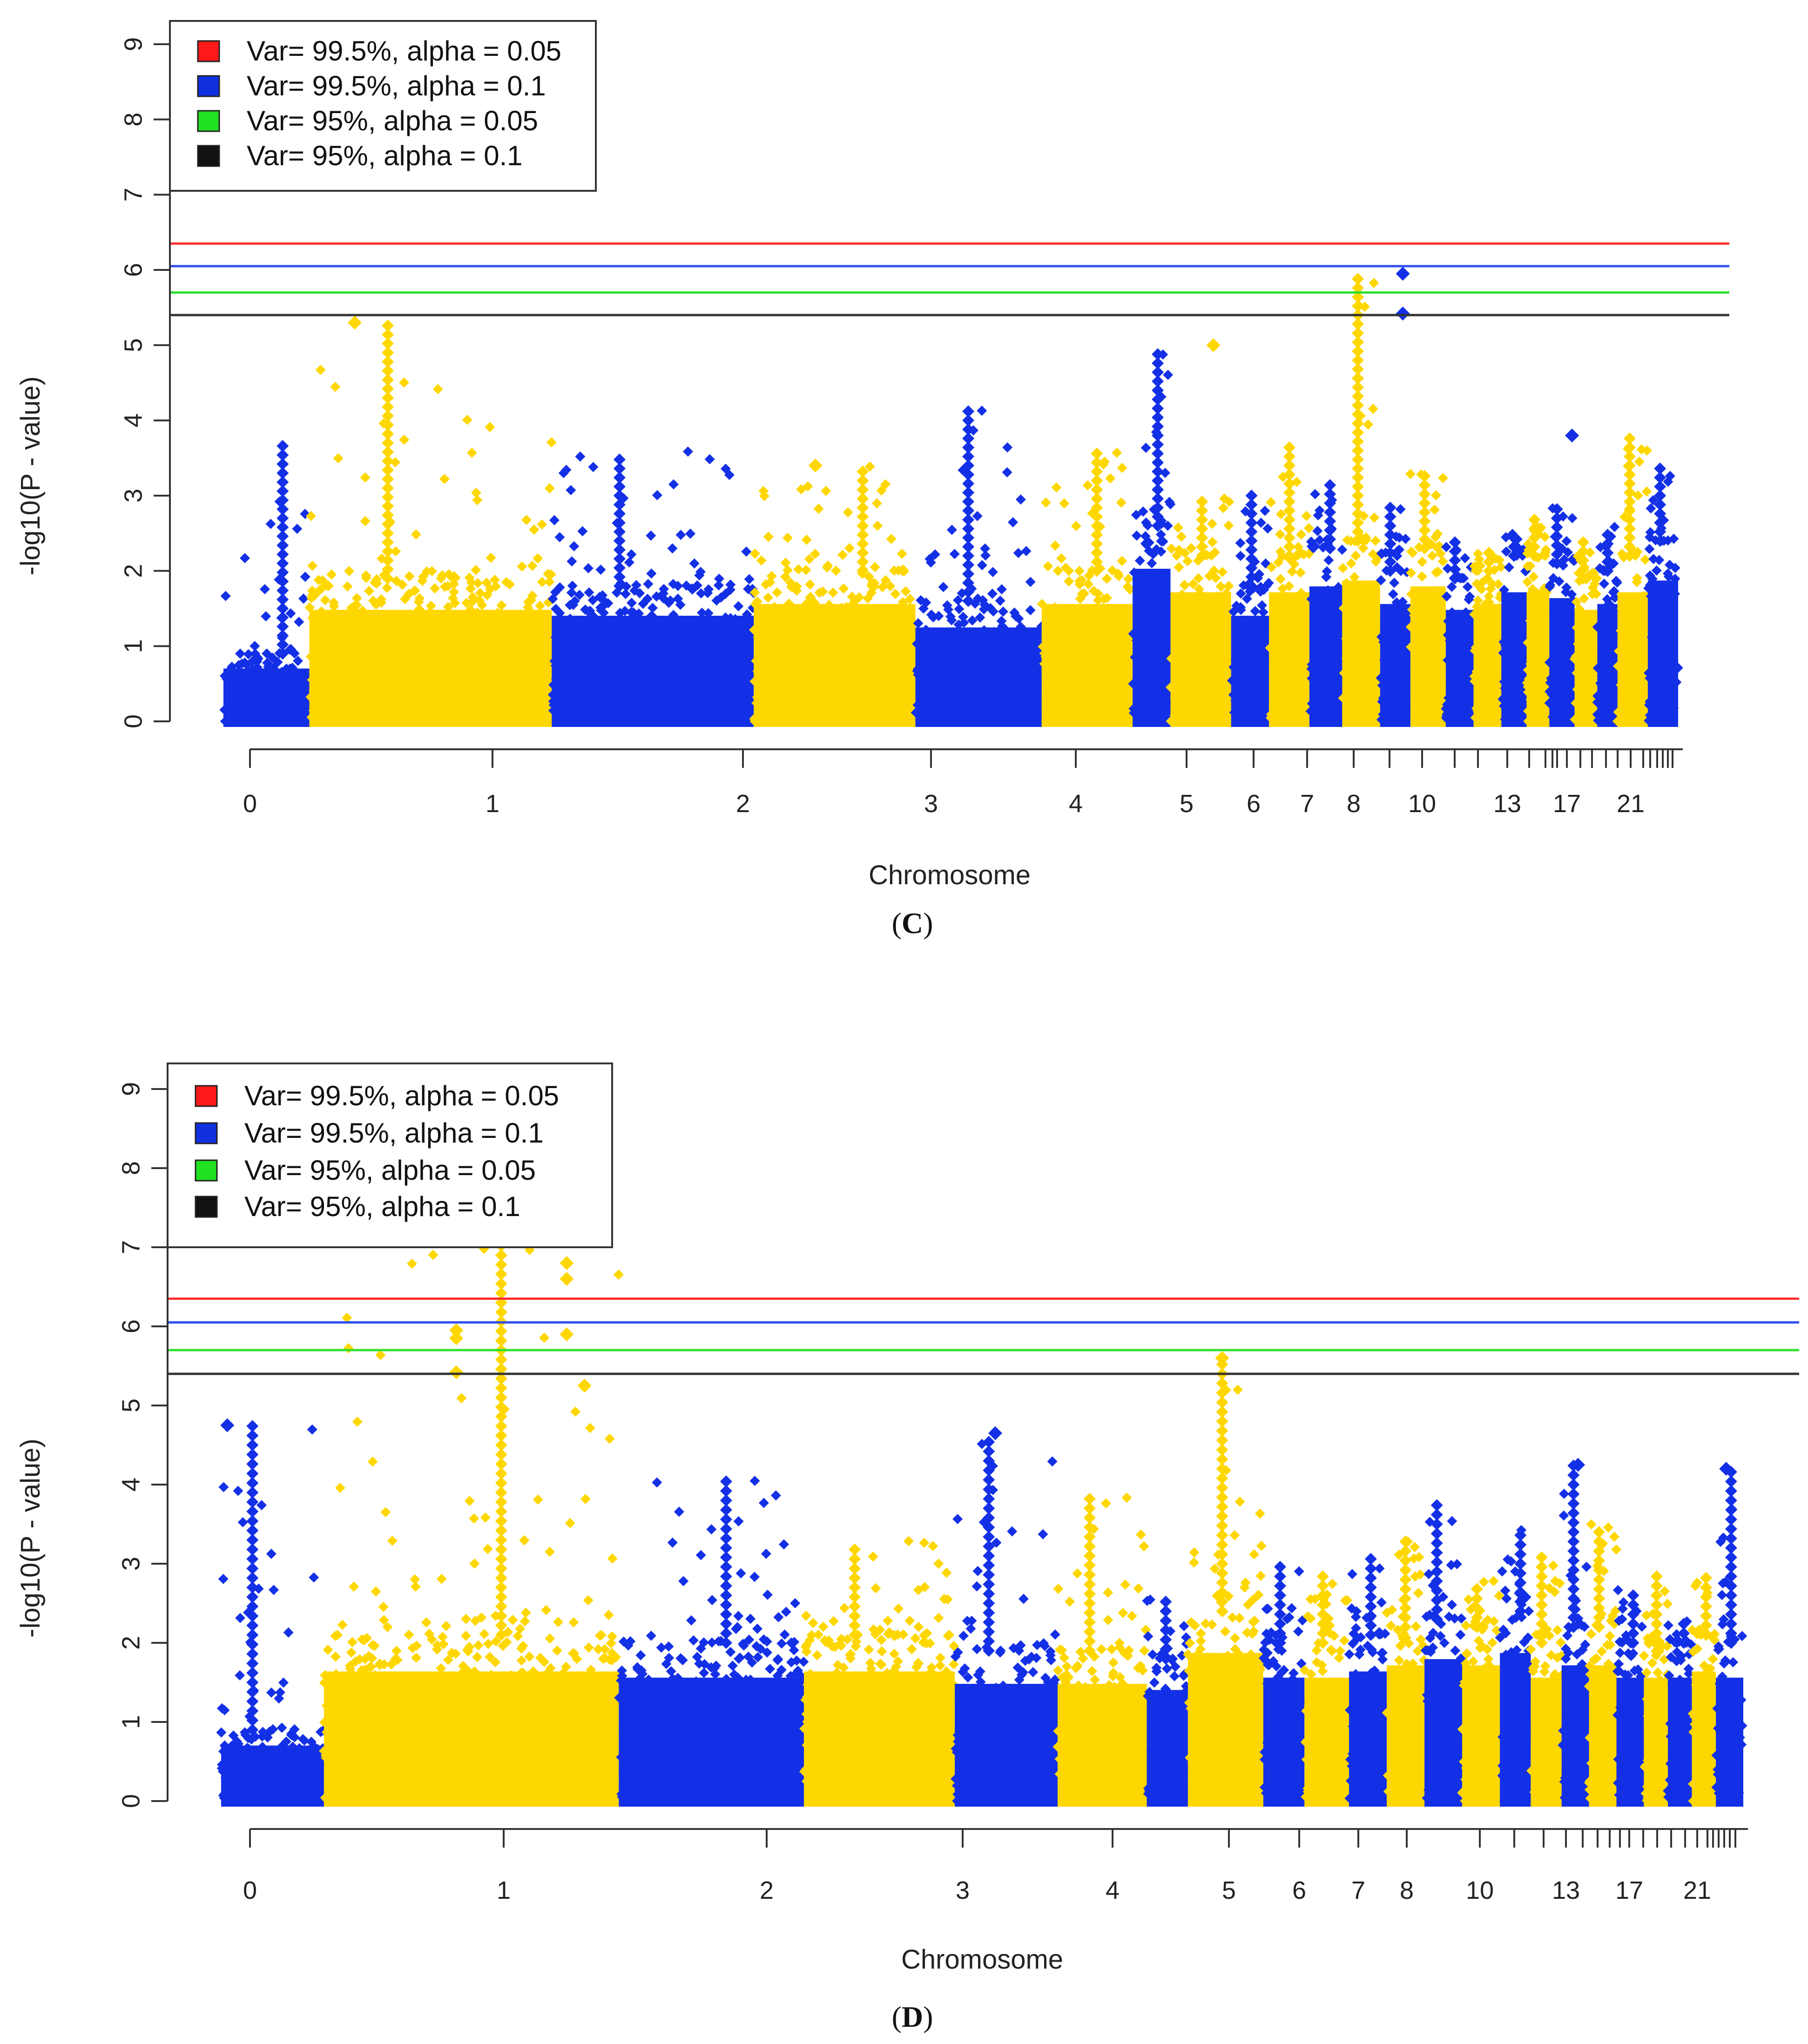 This screenshot has width=1808, height=2044. I want to click on panel-label-part: D, so click(912, 2016).